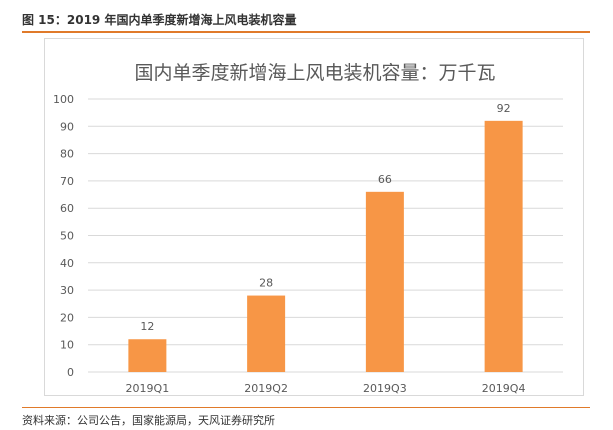 The height and width of the screenshot is (430, 613). What do you see at coordinates (306, 407) in the screenshot?
I see `footer-divider` at bounding box center [306, 407].